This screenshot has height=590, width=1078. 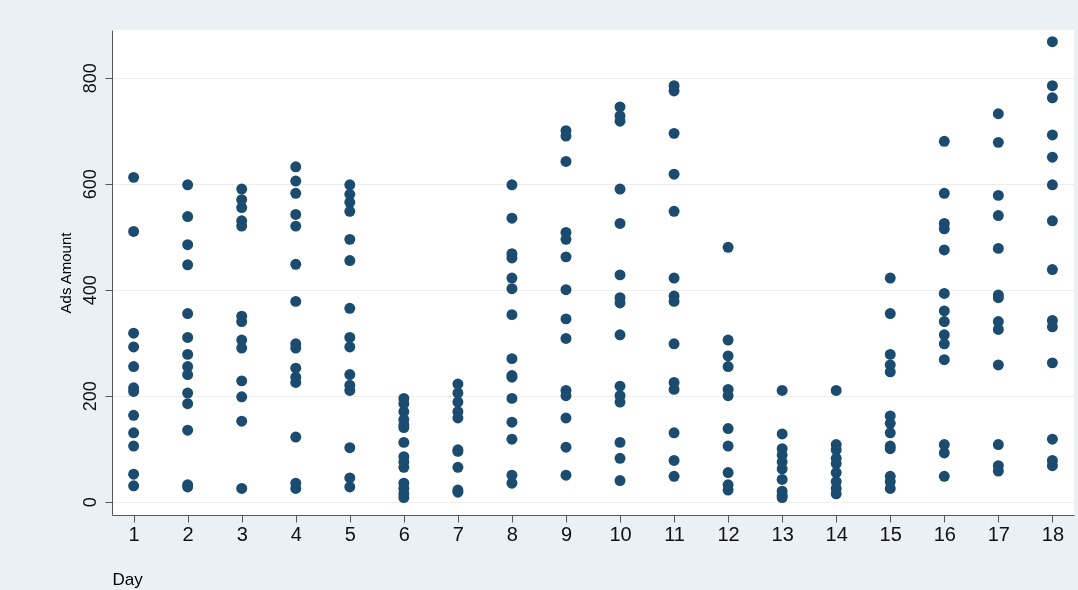 What do you see at coordinates (350, 533) in the screenshot?
I see `x-tick-label: 5` at bounding box center [350, 533].